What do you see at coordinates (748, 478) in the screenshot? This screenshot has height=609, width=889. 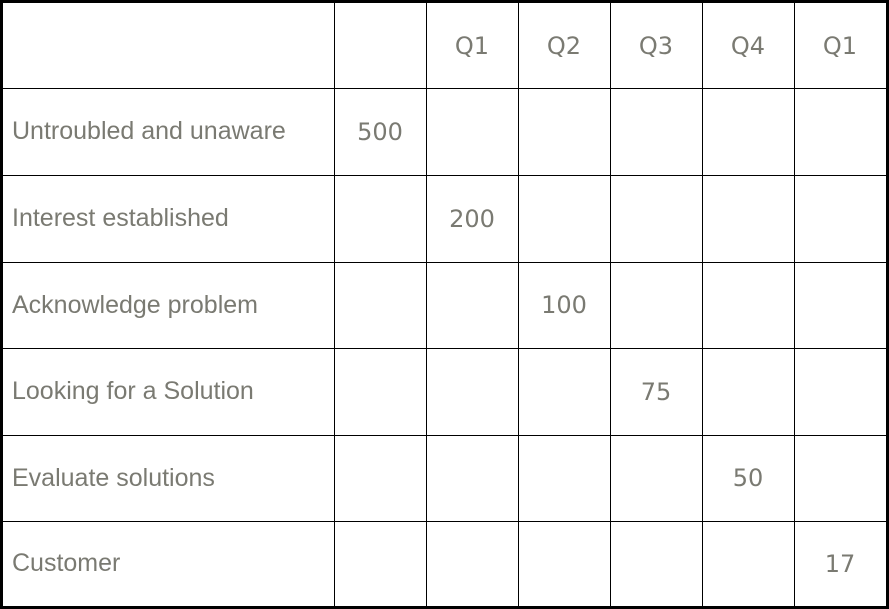 I see `table-cell: 50` at bounding box center [748, 478].